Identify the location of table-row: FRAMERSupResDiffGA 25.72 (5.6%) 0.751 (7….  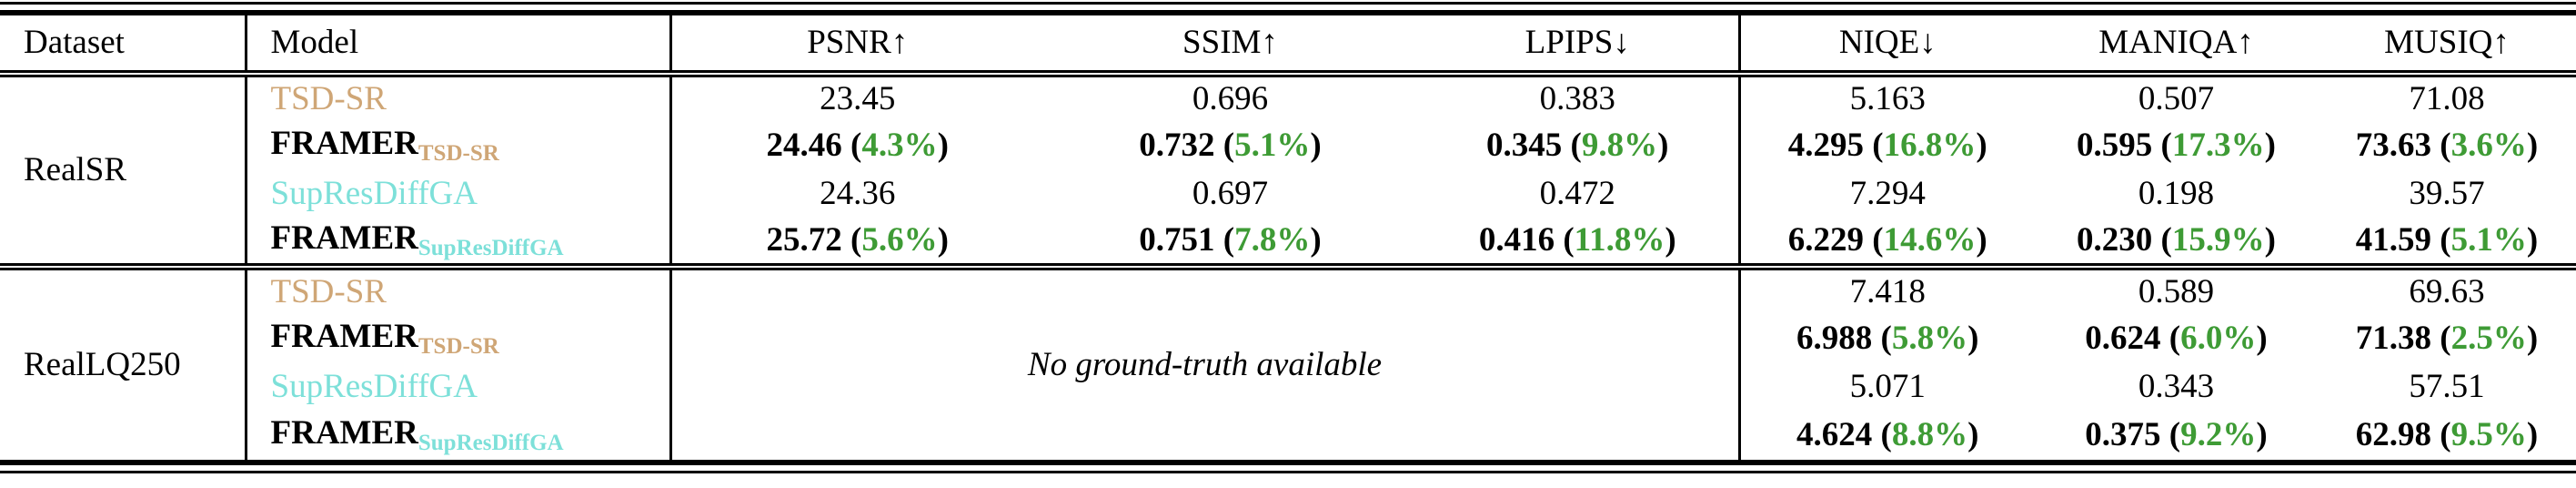
(1288, 245).